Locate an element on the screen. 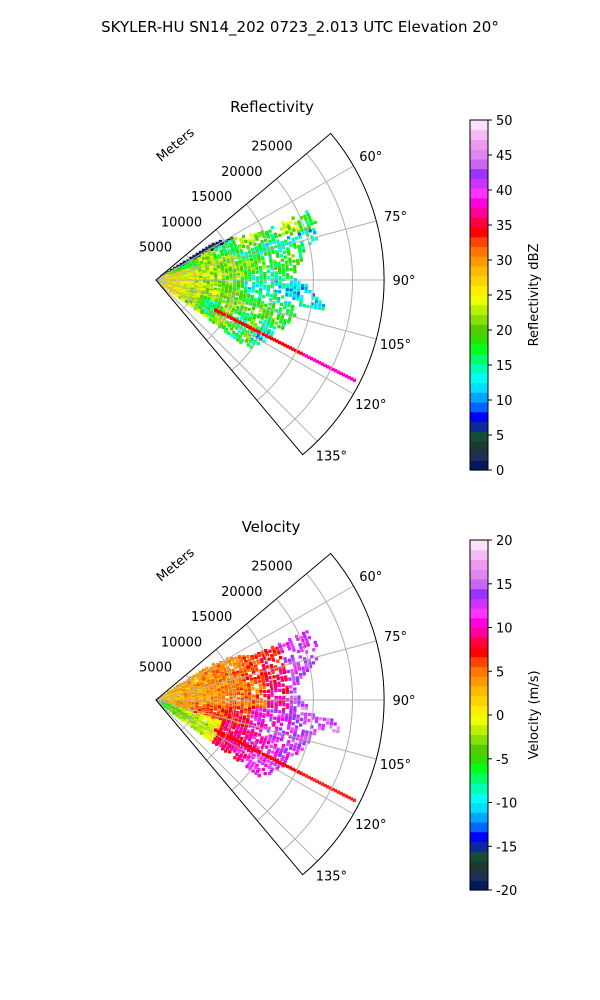 The width and height of the screenshot is (600, 1000). velocity-colorbar-tick-label: 15 is located at coordinates (504, 585).